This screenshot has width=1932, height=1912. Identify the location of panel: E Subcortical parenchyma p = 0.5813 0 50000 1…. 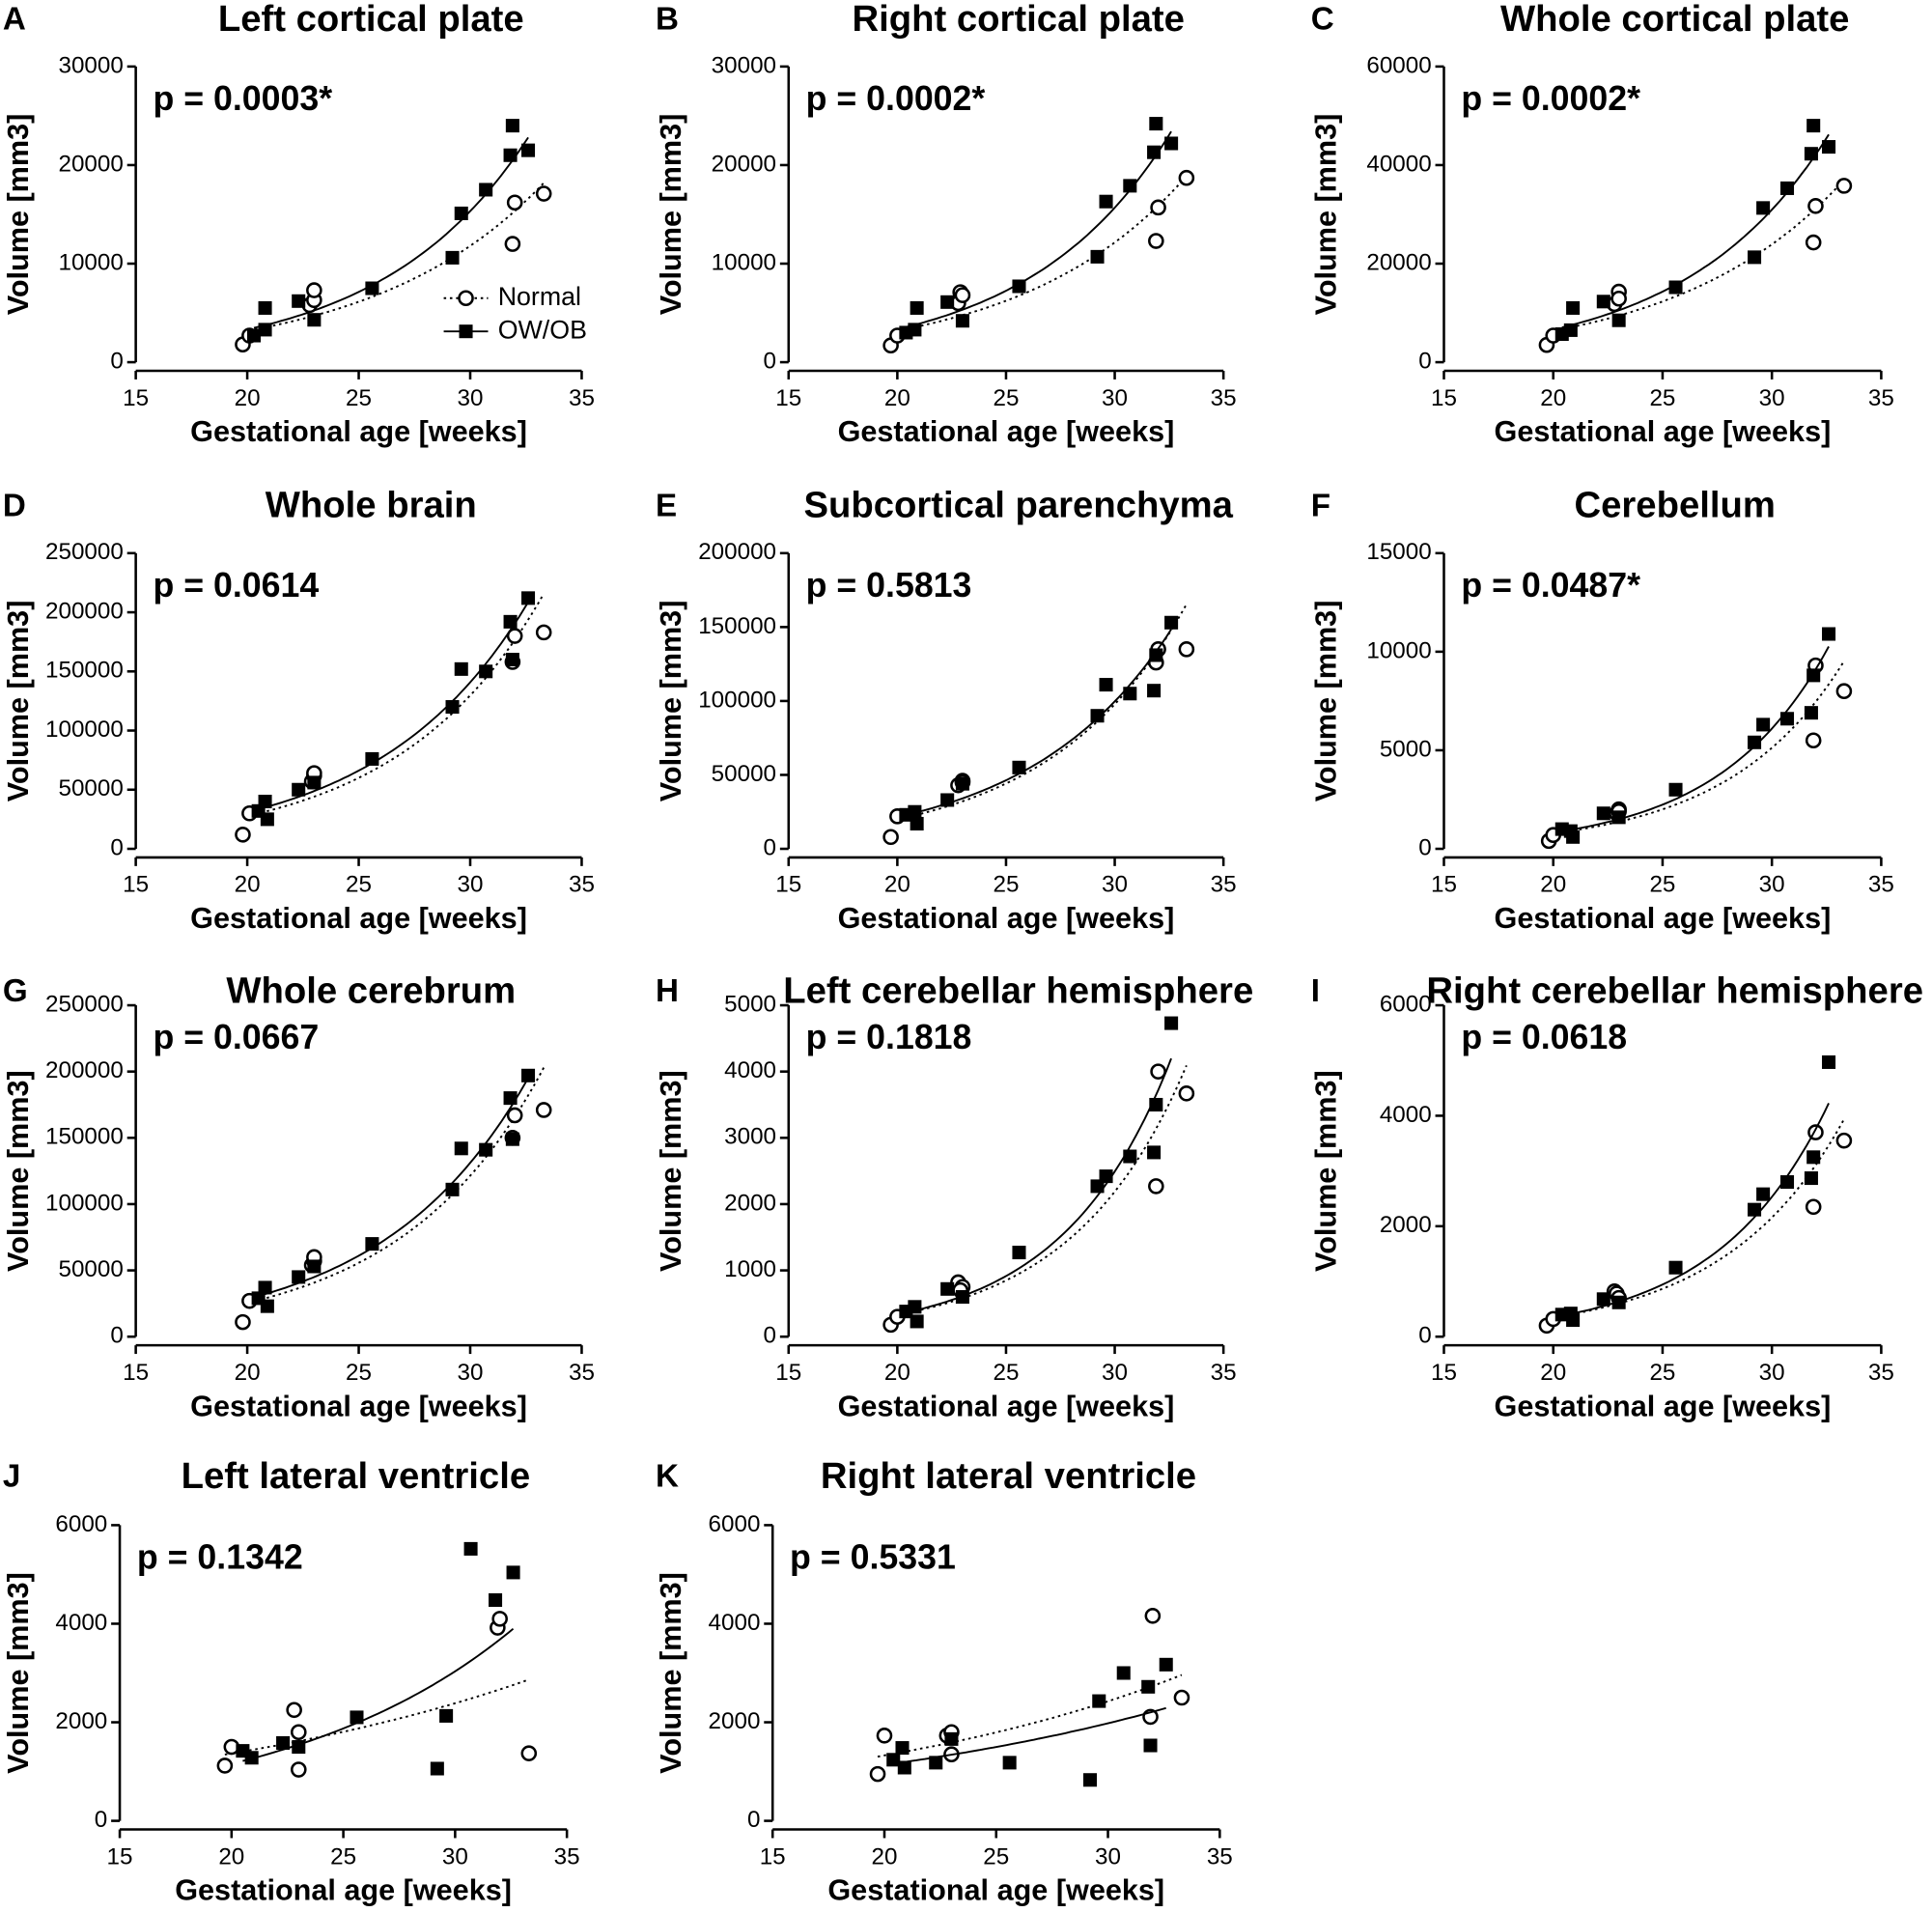
(946, 710).